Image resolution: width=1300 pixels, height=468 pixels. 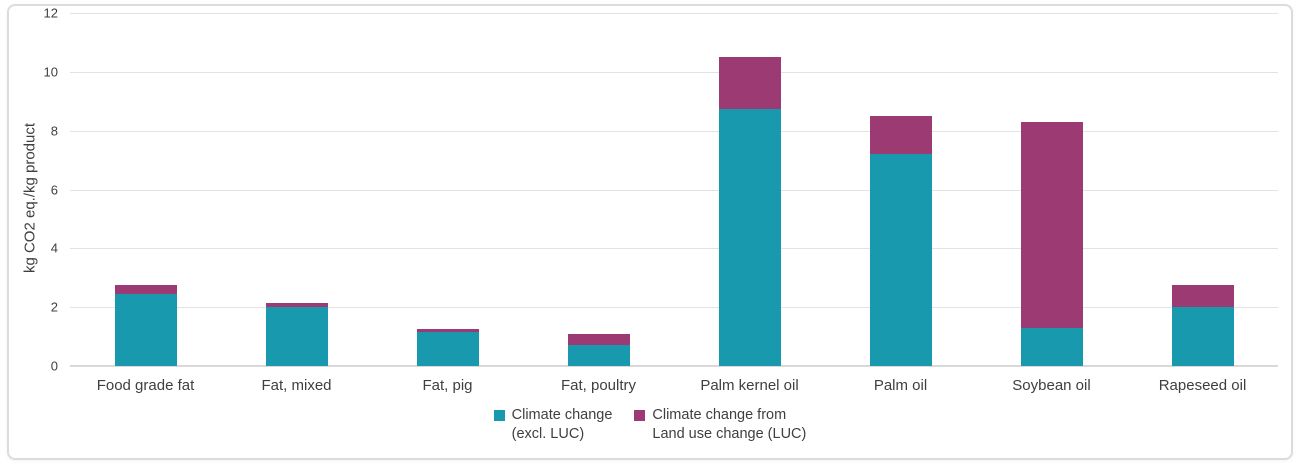 I want to click on x-axis-line, so click(x=674, y=366).